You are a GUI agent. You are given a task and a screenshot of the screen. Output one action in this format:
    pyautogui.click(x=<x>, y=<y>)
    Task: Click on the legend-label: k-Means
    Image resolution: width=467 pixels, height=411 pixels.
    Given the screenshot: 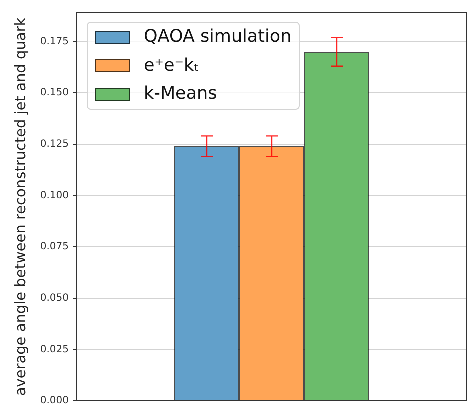 What is the action you would take?
    pyautogui.click(x=181, y=94)
    